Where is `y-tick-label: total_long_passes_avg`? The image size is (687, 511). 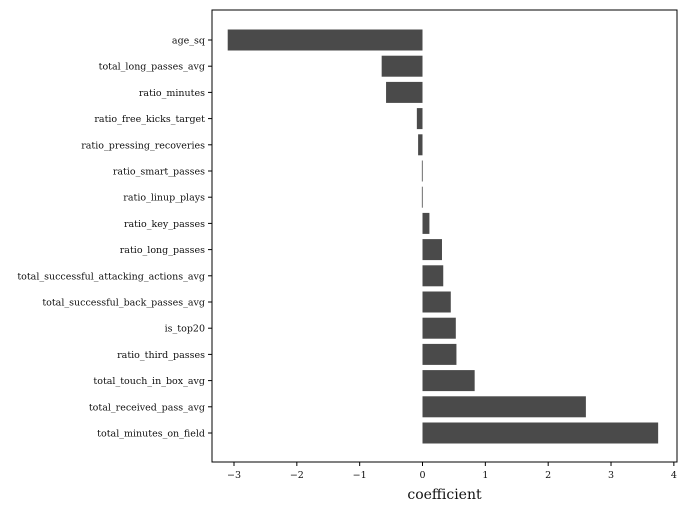
y-tick-label: total_long_passes_avg is located at coordinates (152, 67).